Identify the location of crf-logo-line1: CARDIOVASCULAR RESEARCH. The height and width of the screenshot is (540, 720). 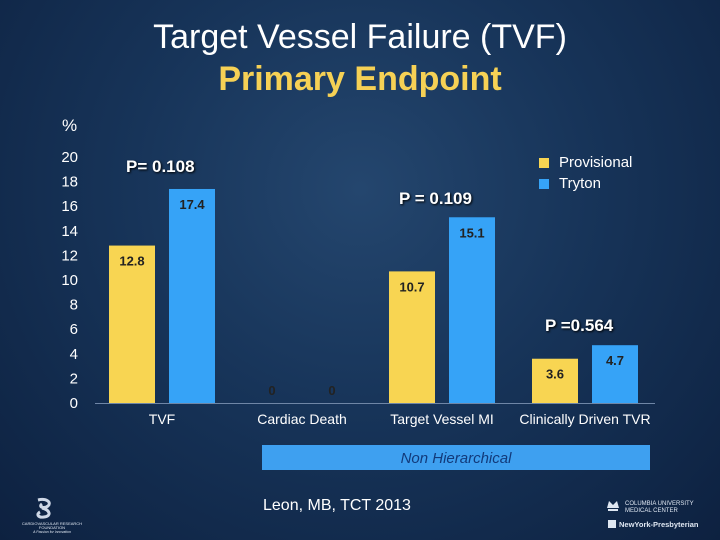
(52, 523).